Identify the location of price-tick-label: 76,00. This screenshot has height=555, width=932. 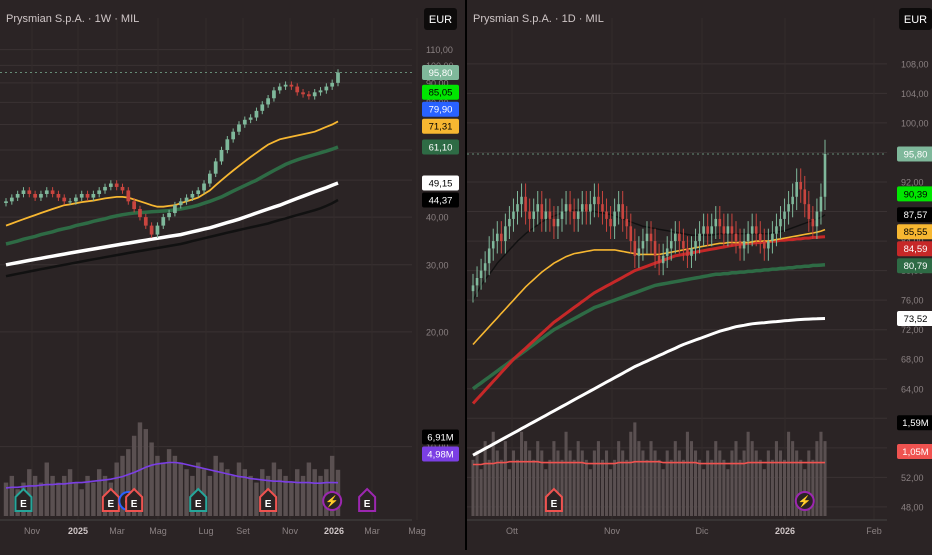
(912, 301).